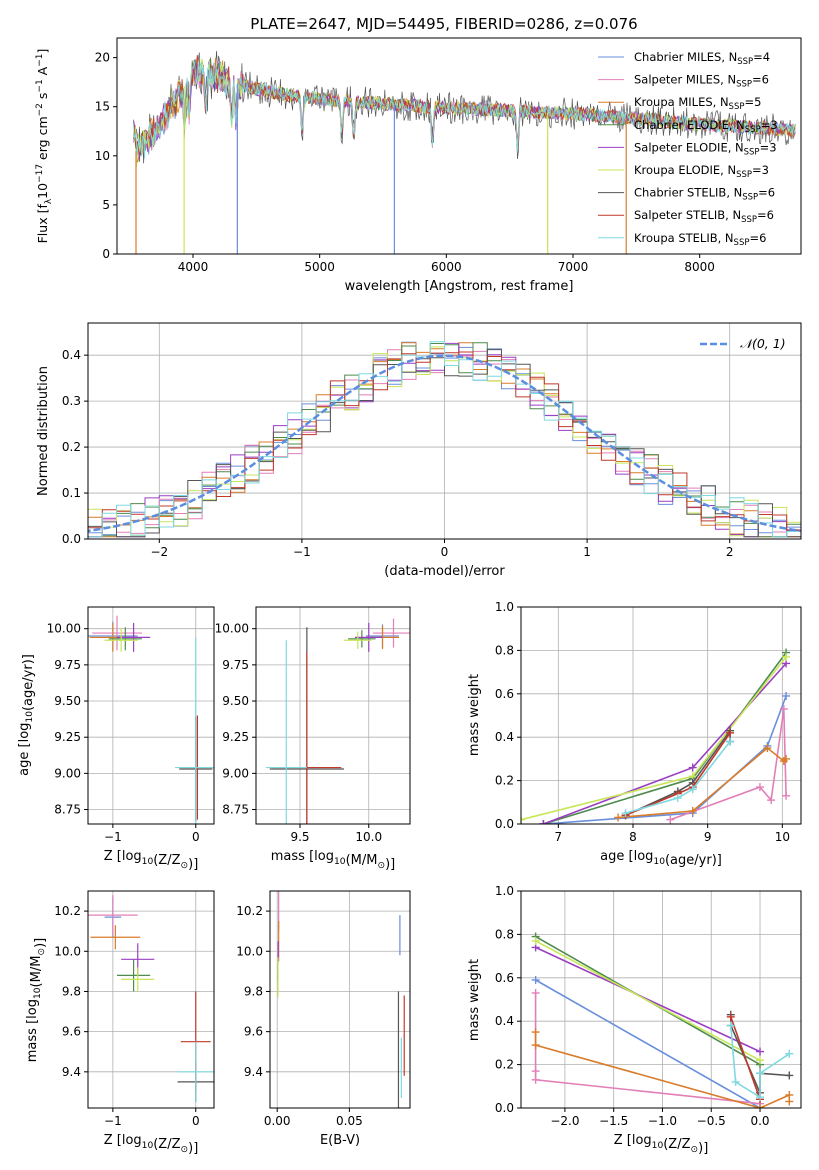 This screenshot has height=1170, width=819. What do you see at coordinates (705, 148) in the screenshot?
I see `legend-entry: Salpeter ELODIE, NSSP=3` at bounding box center [705, 148].